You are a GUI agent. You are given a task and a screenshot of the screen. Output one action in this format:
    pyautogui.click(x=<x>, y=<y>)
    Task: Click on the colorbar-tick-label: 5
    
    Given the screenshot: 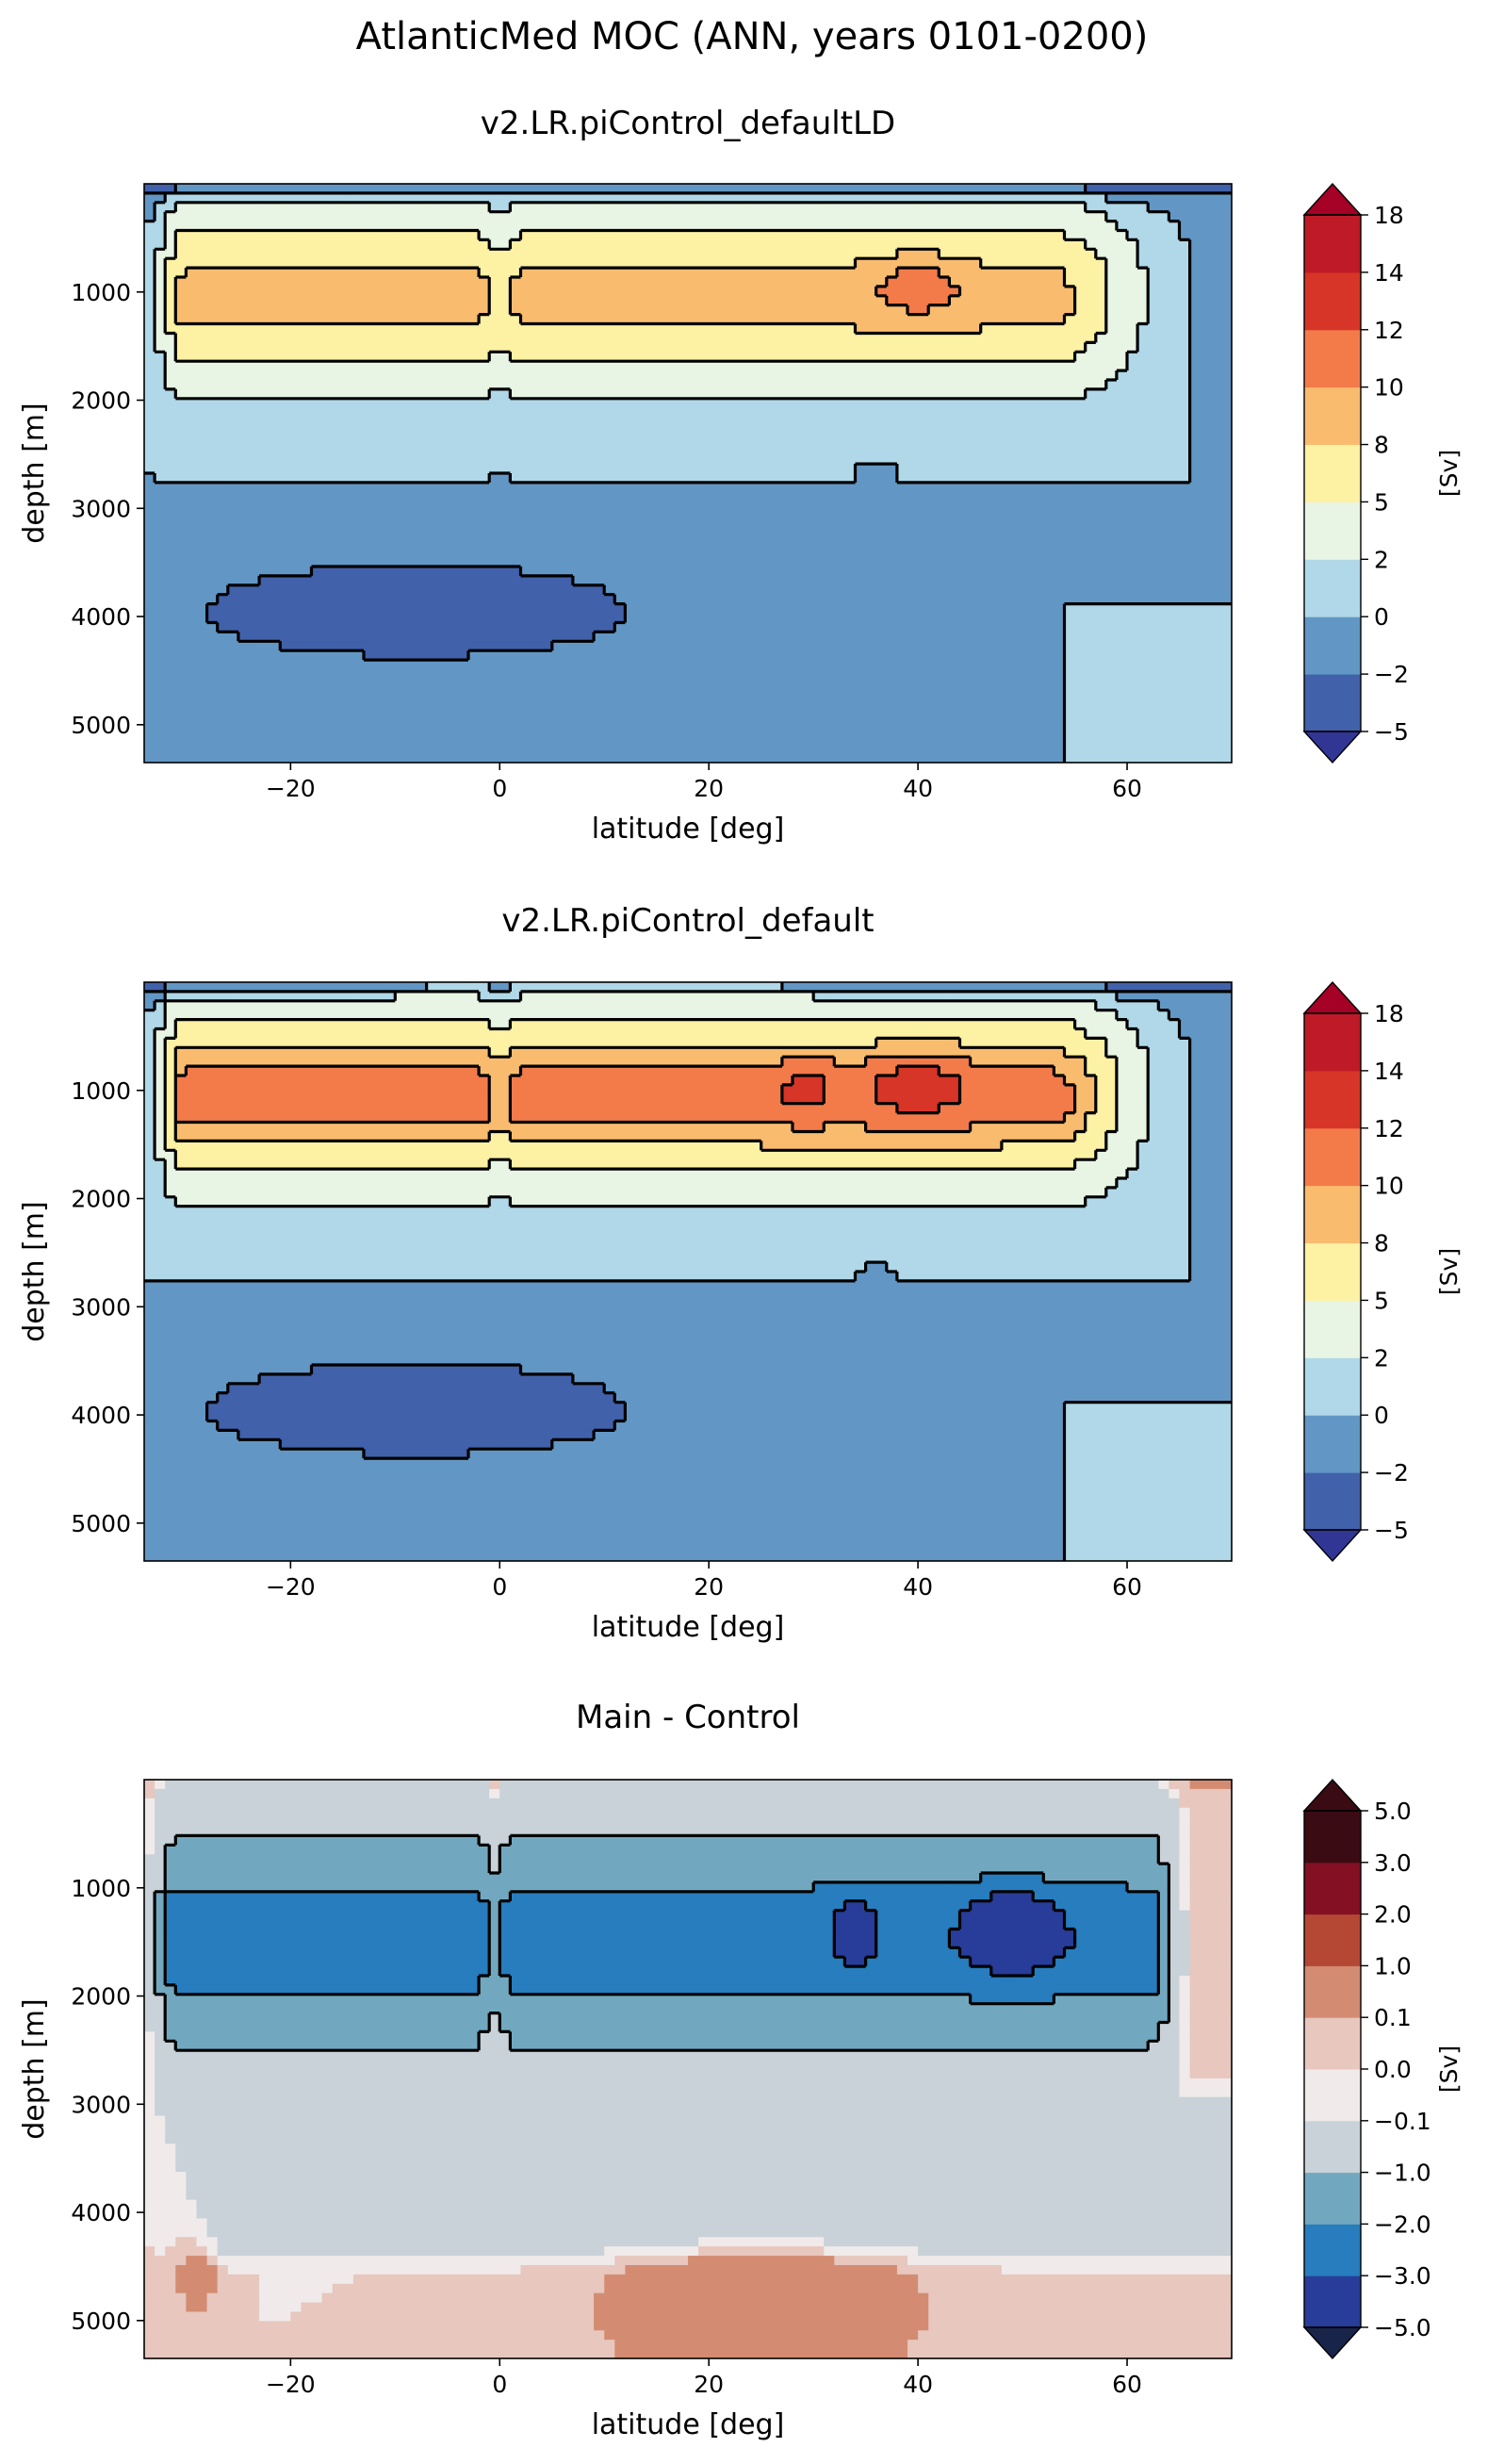 What is the action you would take?
    pyautogui.click(x=1381, y=1300)
    